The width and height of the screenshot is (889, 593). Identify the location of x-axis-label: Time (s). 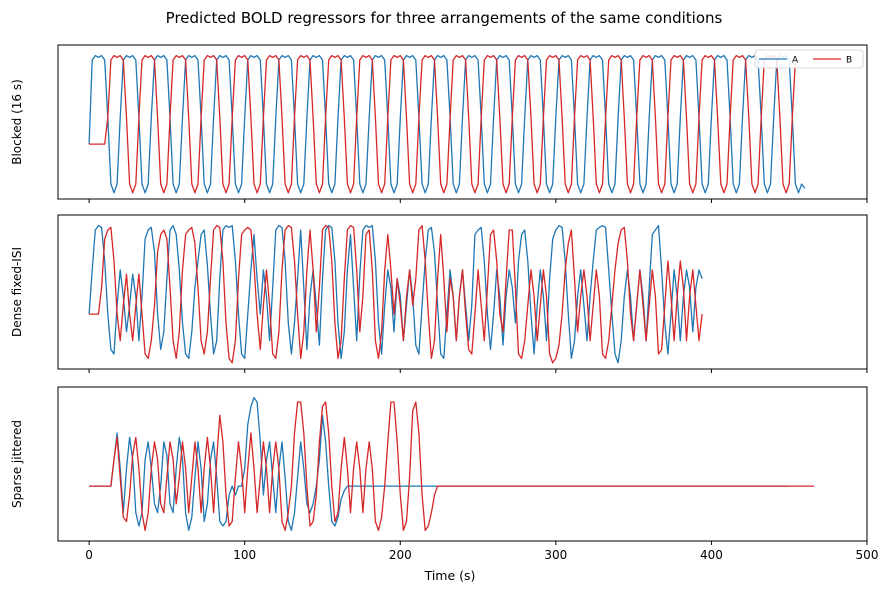
(450, 575).